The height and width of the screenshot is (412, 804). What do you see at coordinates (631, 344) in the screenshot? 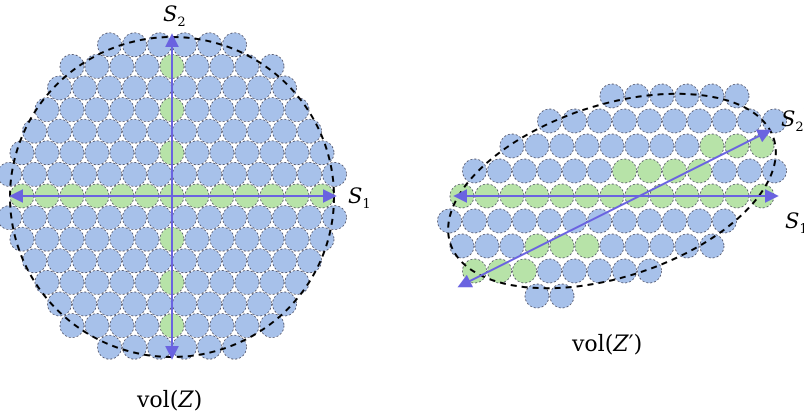
I see `caption-prime: ′` at bounding box center [631, 344].